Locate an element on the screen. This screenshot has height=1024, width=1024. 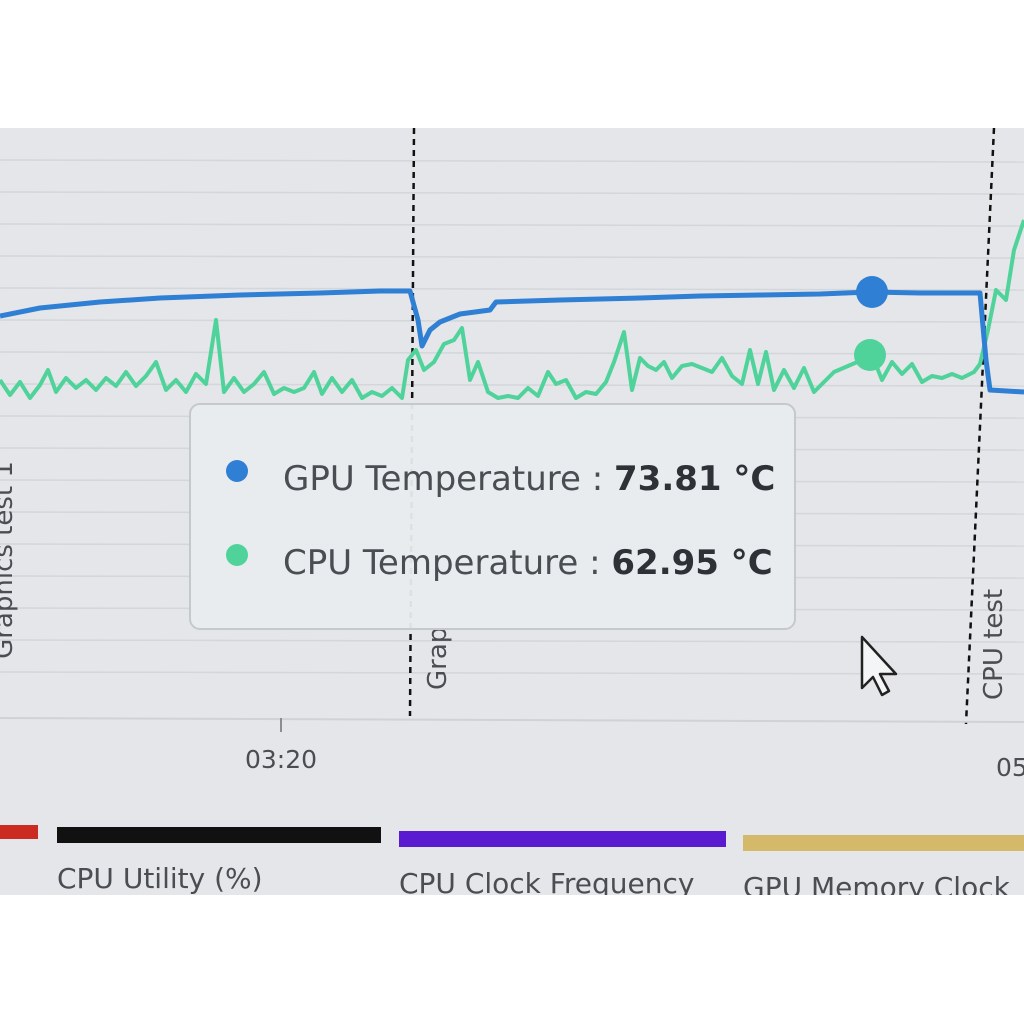
x-tick-label: 05 is located at coordinates (1010, 767).